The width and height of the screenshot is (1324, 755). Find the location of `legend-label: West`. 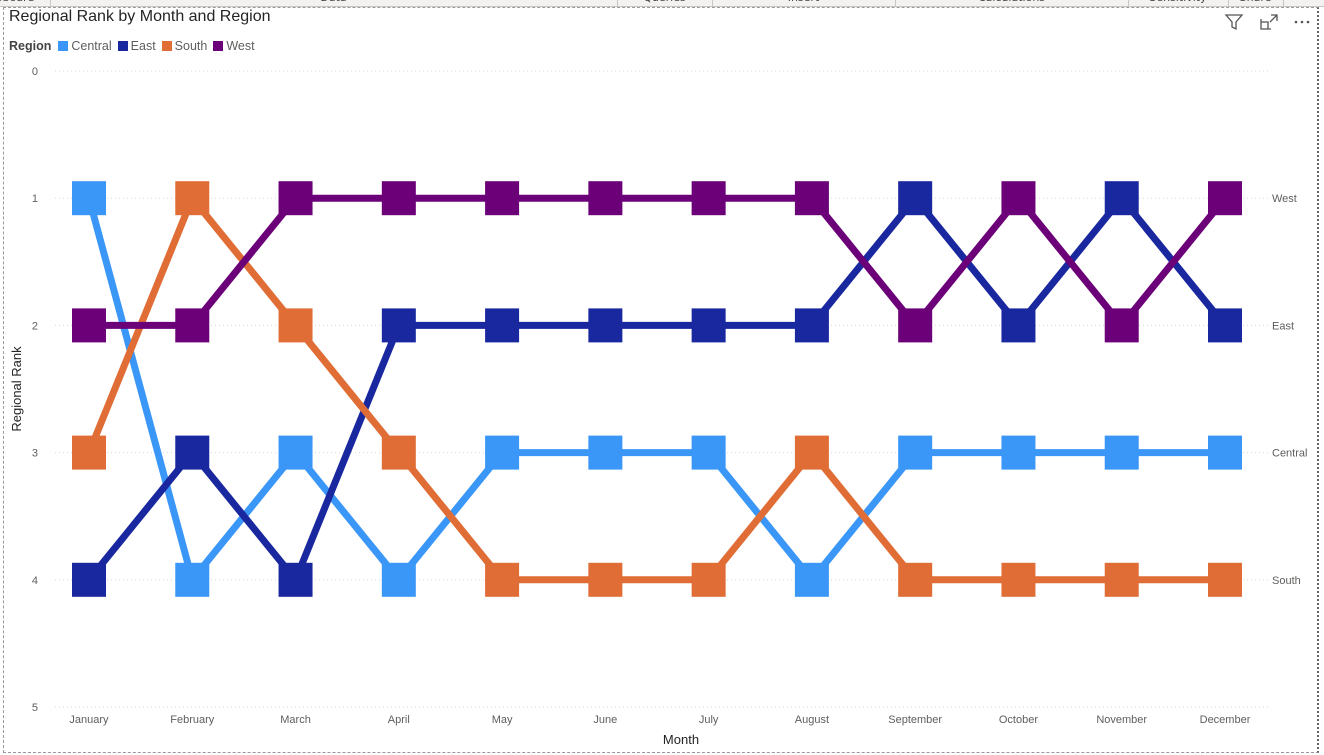

legend-label: West is located at coordinates (240, 46).